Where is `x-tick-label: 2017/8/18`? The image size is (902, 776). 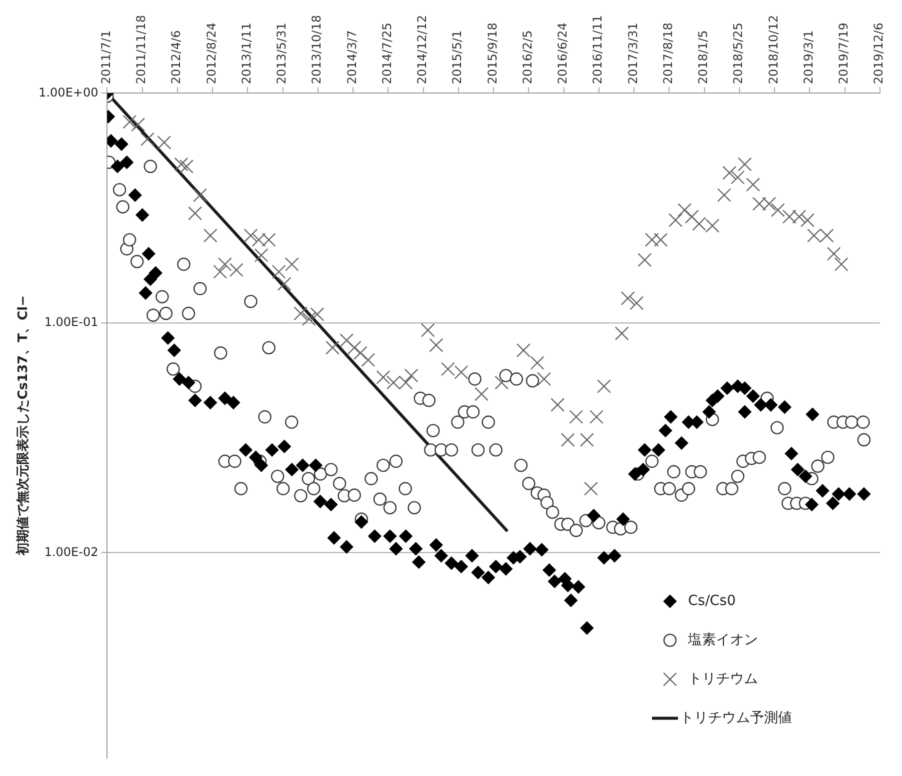 x-tick-label: 2017/8/18 is located at coordinates (667, 53).